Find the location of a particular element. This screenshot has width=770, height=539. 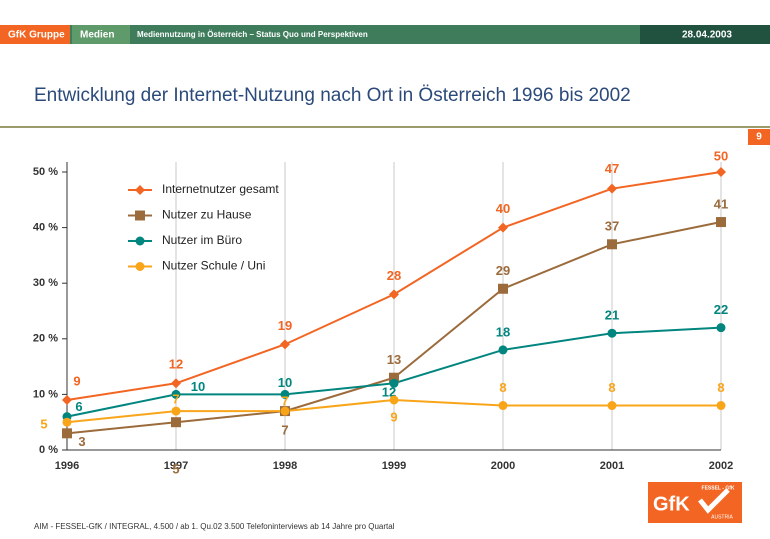

section-box is located at coordinates (101, 34).